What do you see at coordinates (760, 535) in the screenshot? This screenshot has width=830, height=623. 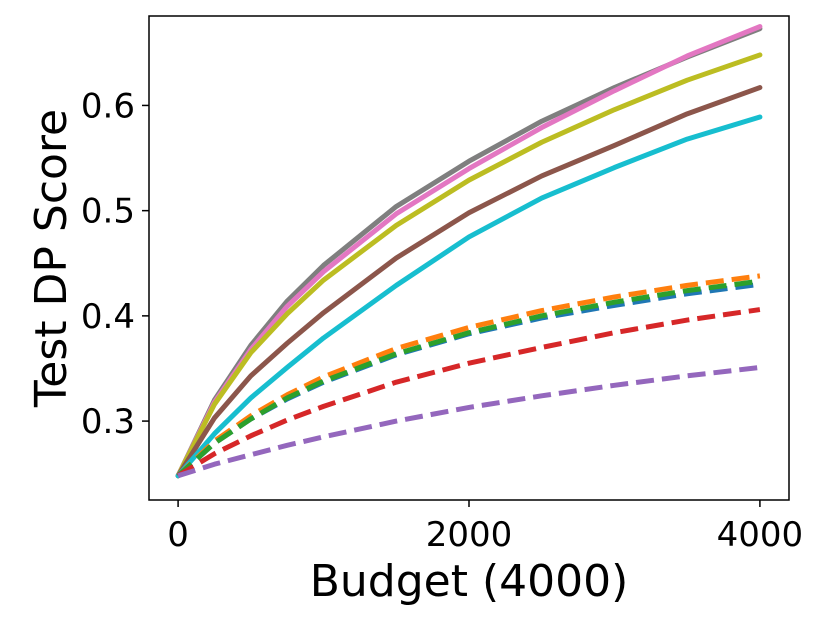 I see `x-tick-label: 4000` at bounding box center [760, 535].